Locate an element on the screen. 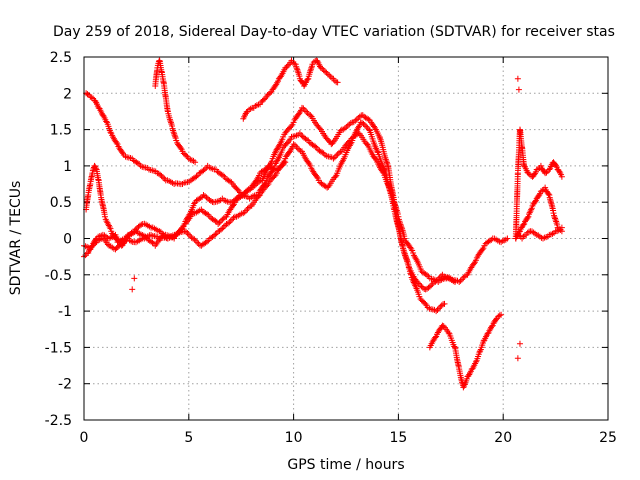 This screenshot has width=640, height=480. y-tick-label: 0.5 is located at coordinates (61, 203).